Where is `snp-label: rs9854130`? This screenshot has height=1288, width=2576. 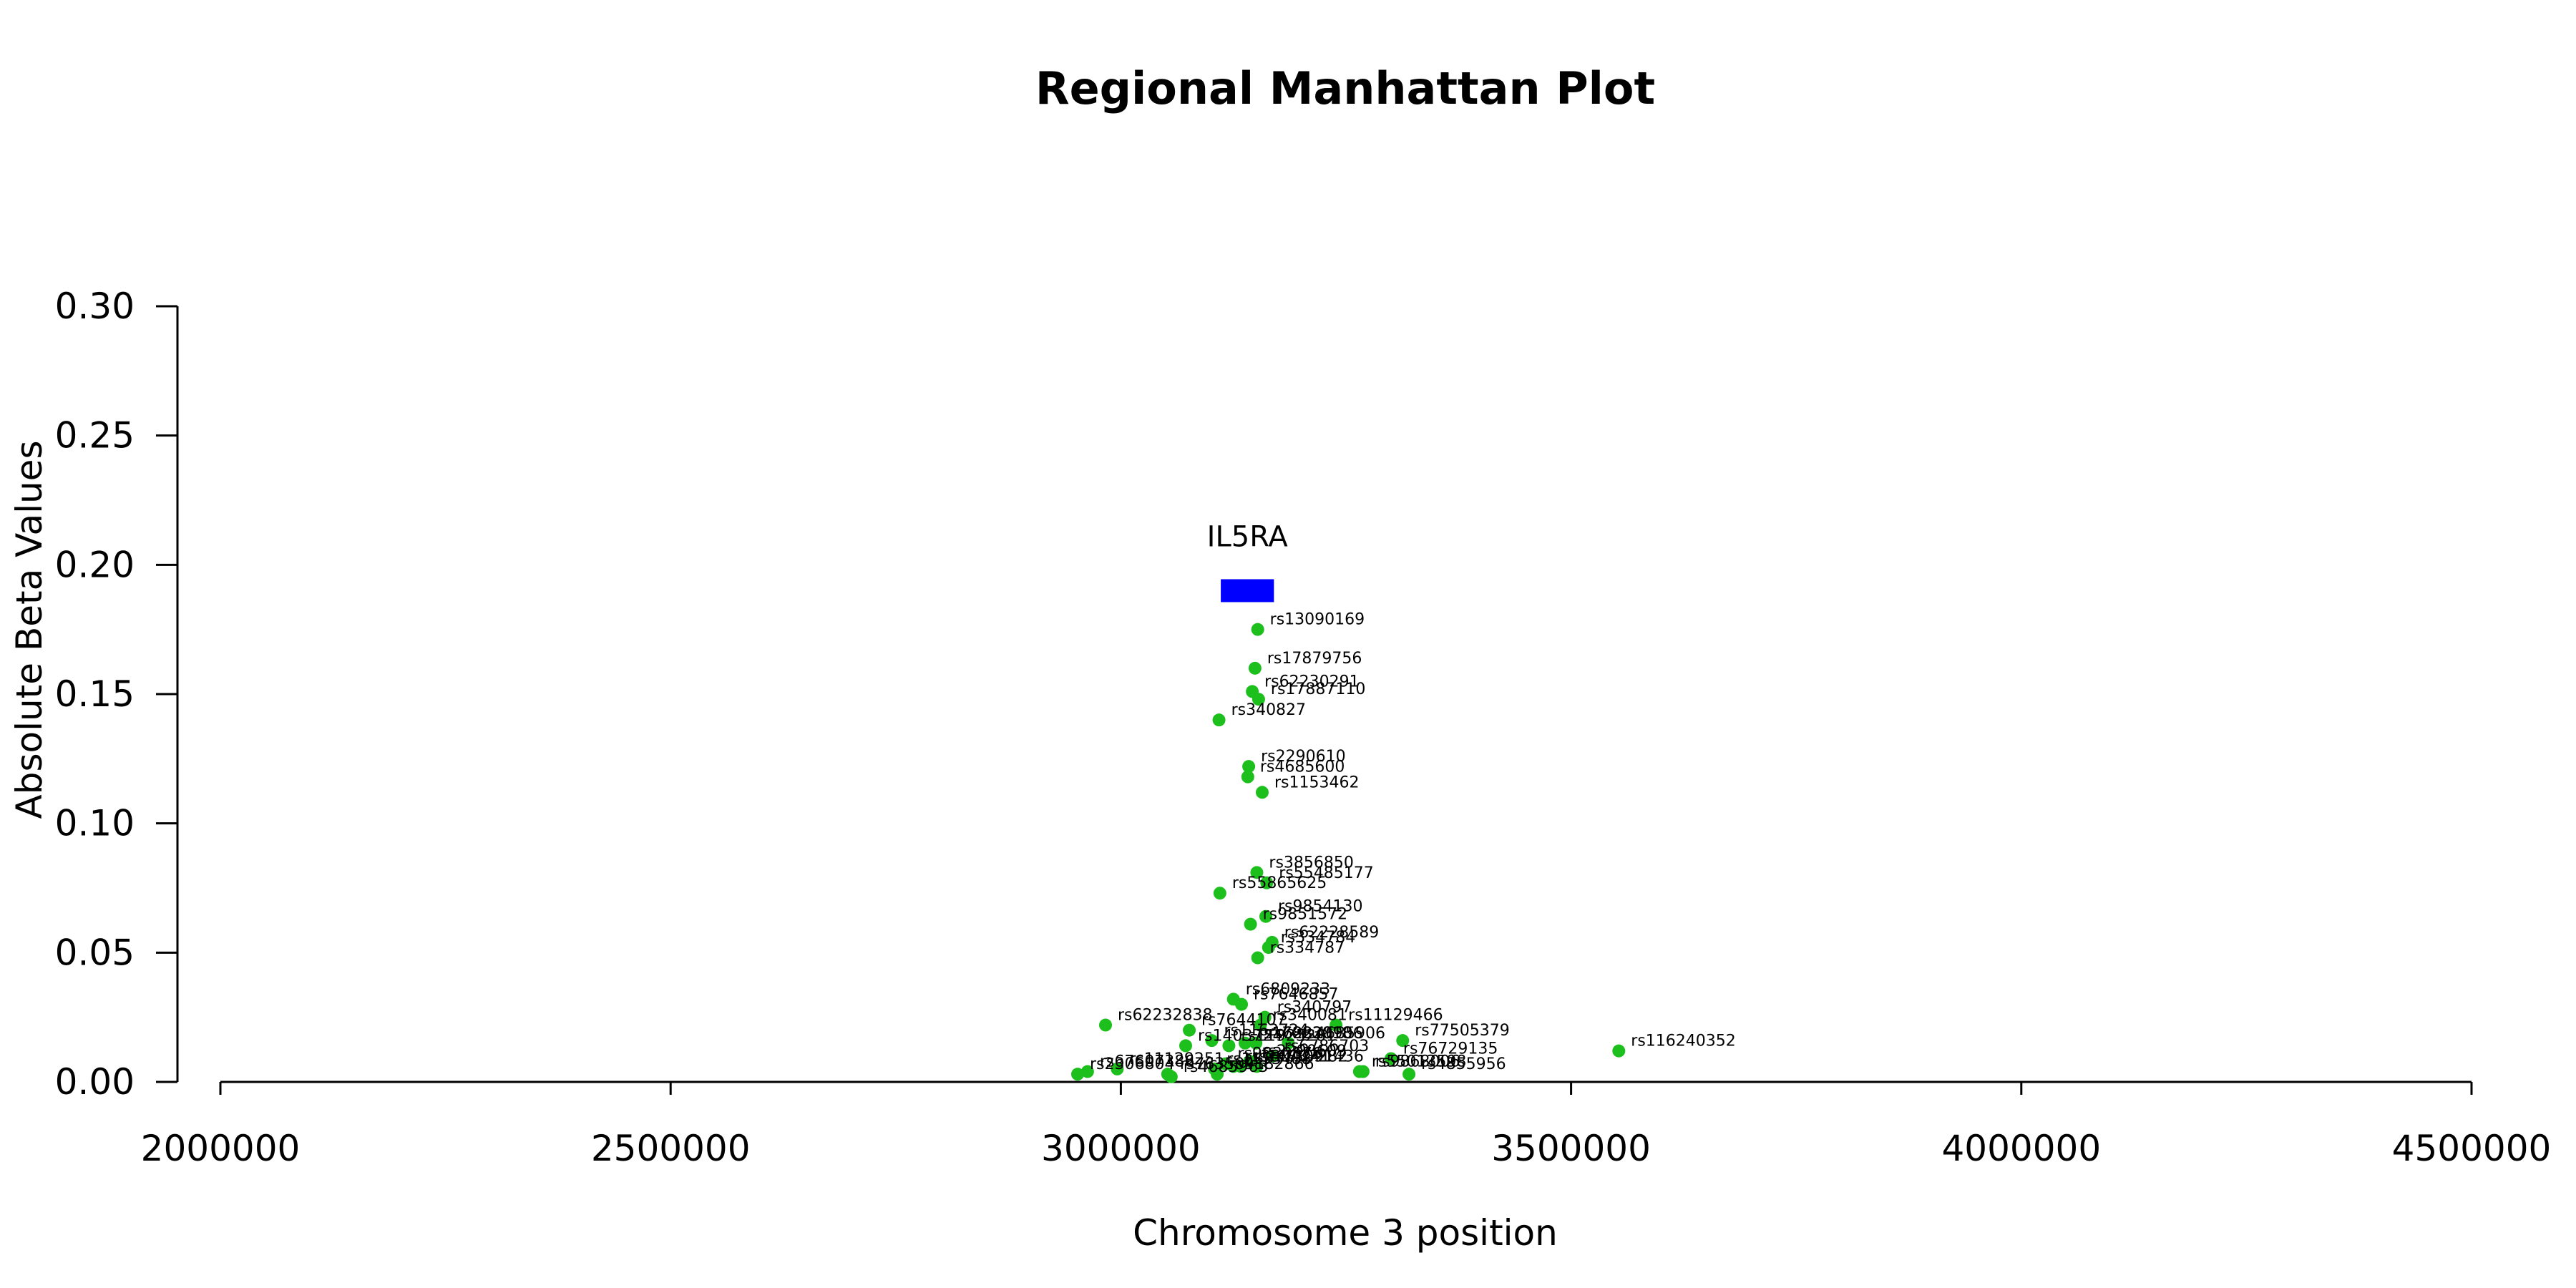 snp-label: rs9854130 is located at coordinates (1320, 907).